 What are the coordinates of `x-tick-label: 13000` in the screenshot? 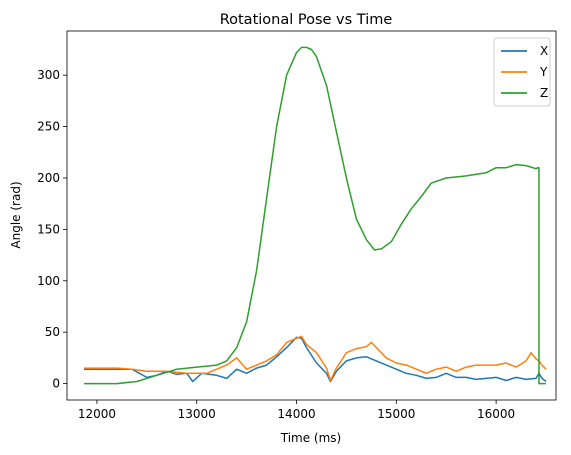 It's located at (197, 414).